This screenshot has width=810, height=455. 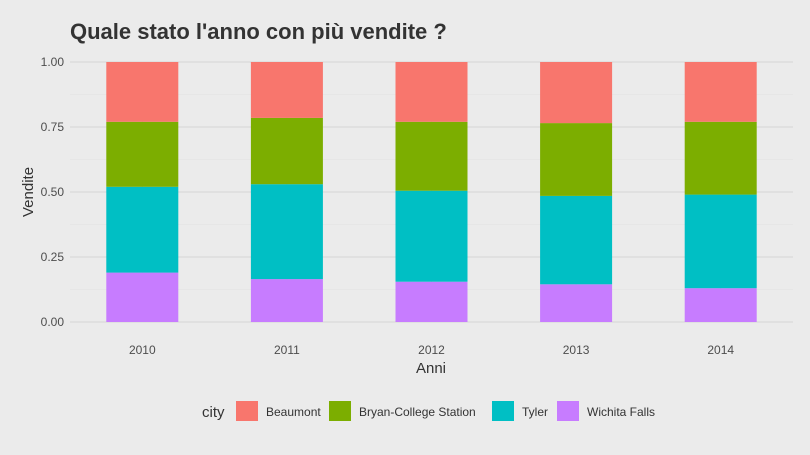 What do you see at coordinates (53, 62) in the screenshot?
I see `y-tick-label: 1.00` at bounding box center [53, 62].